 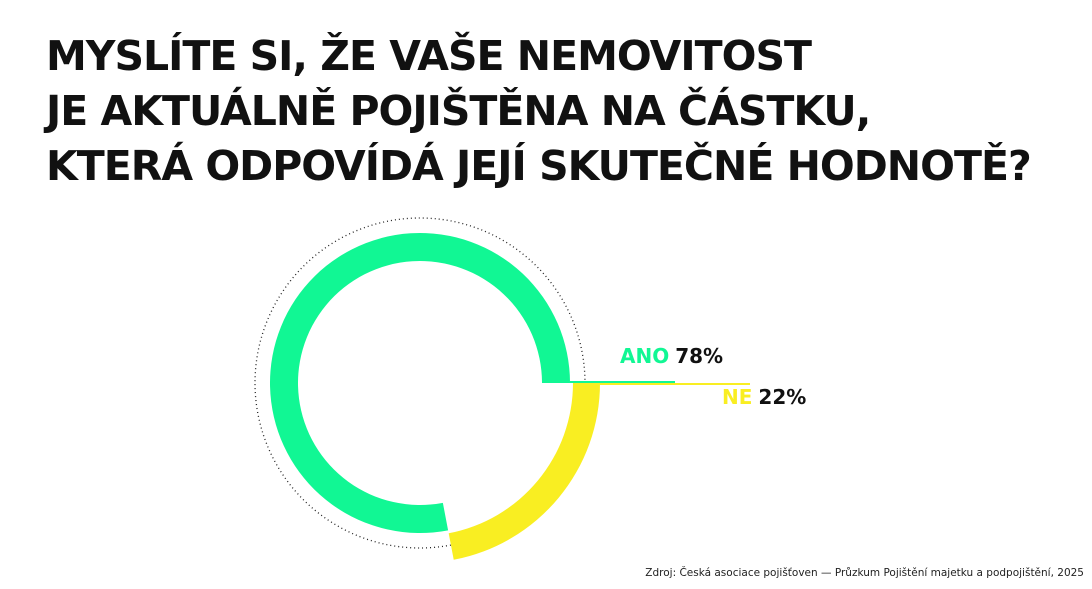 I want to click on chart-title: KTERÁ ODPOVÍDÁ JEJÍ SKUTEČNÉ HODNOTĚ?, so click(x=538, y=166).